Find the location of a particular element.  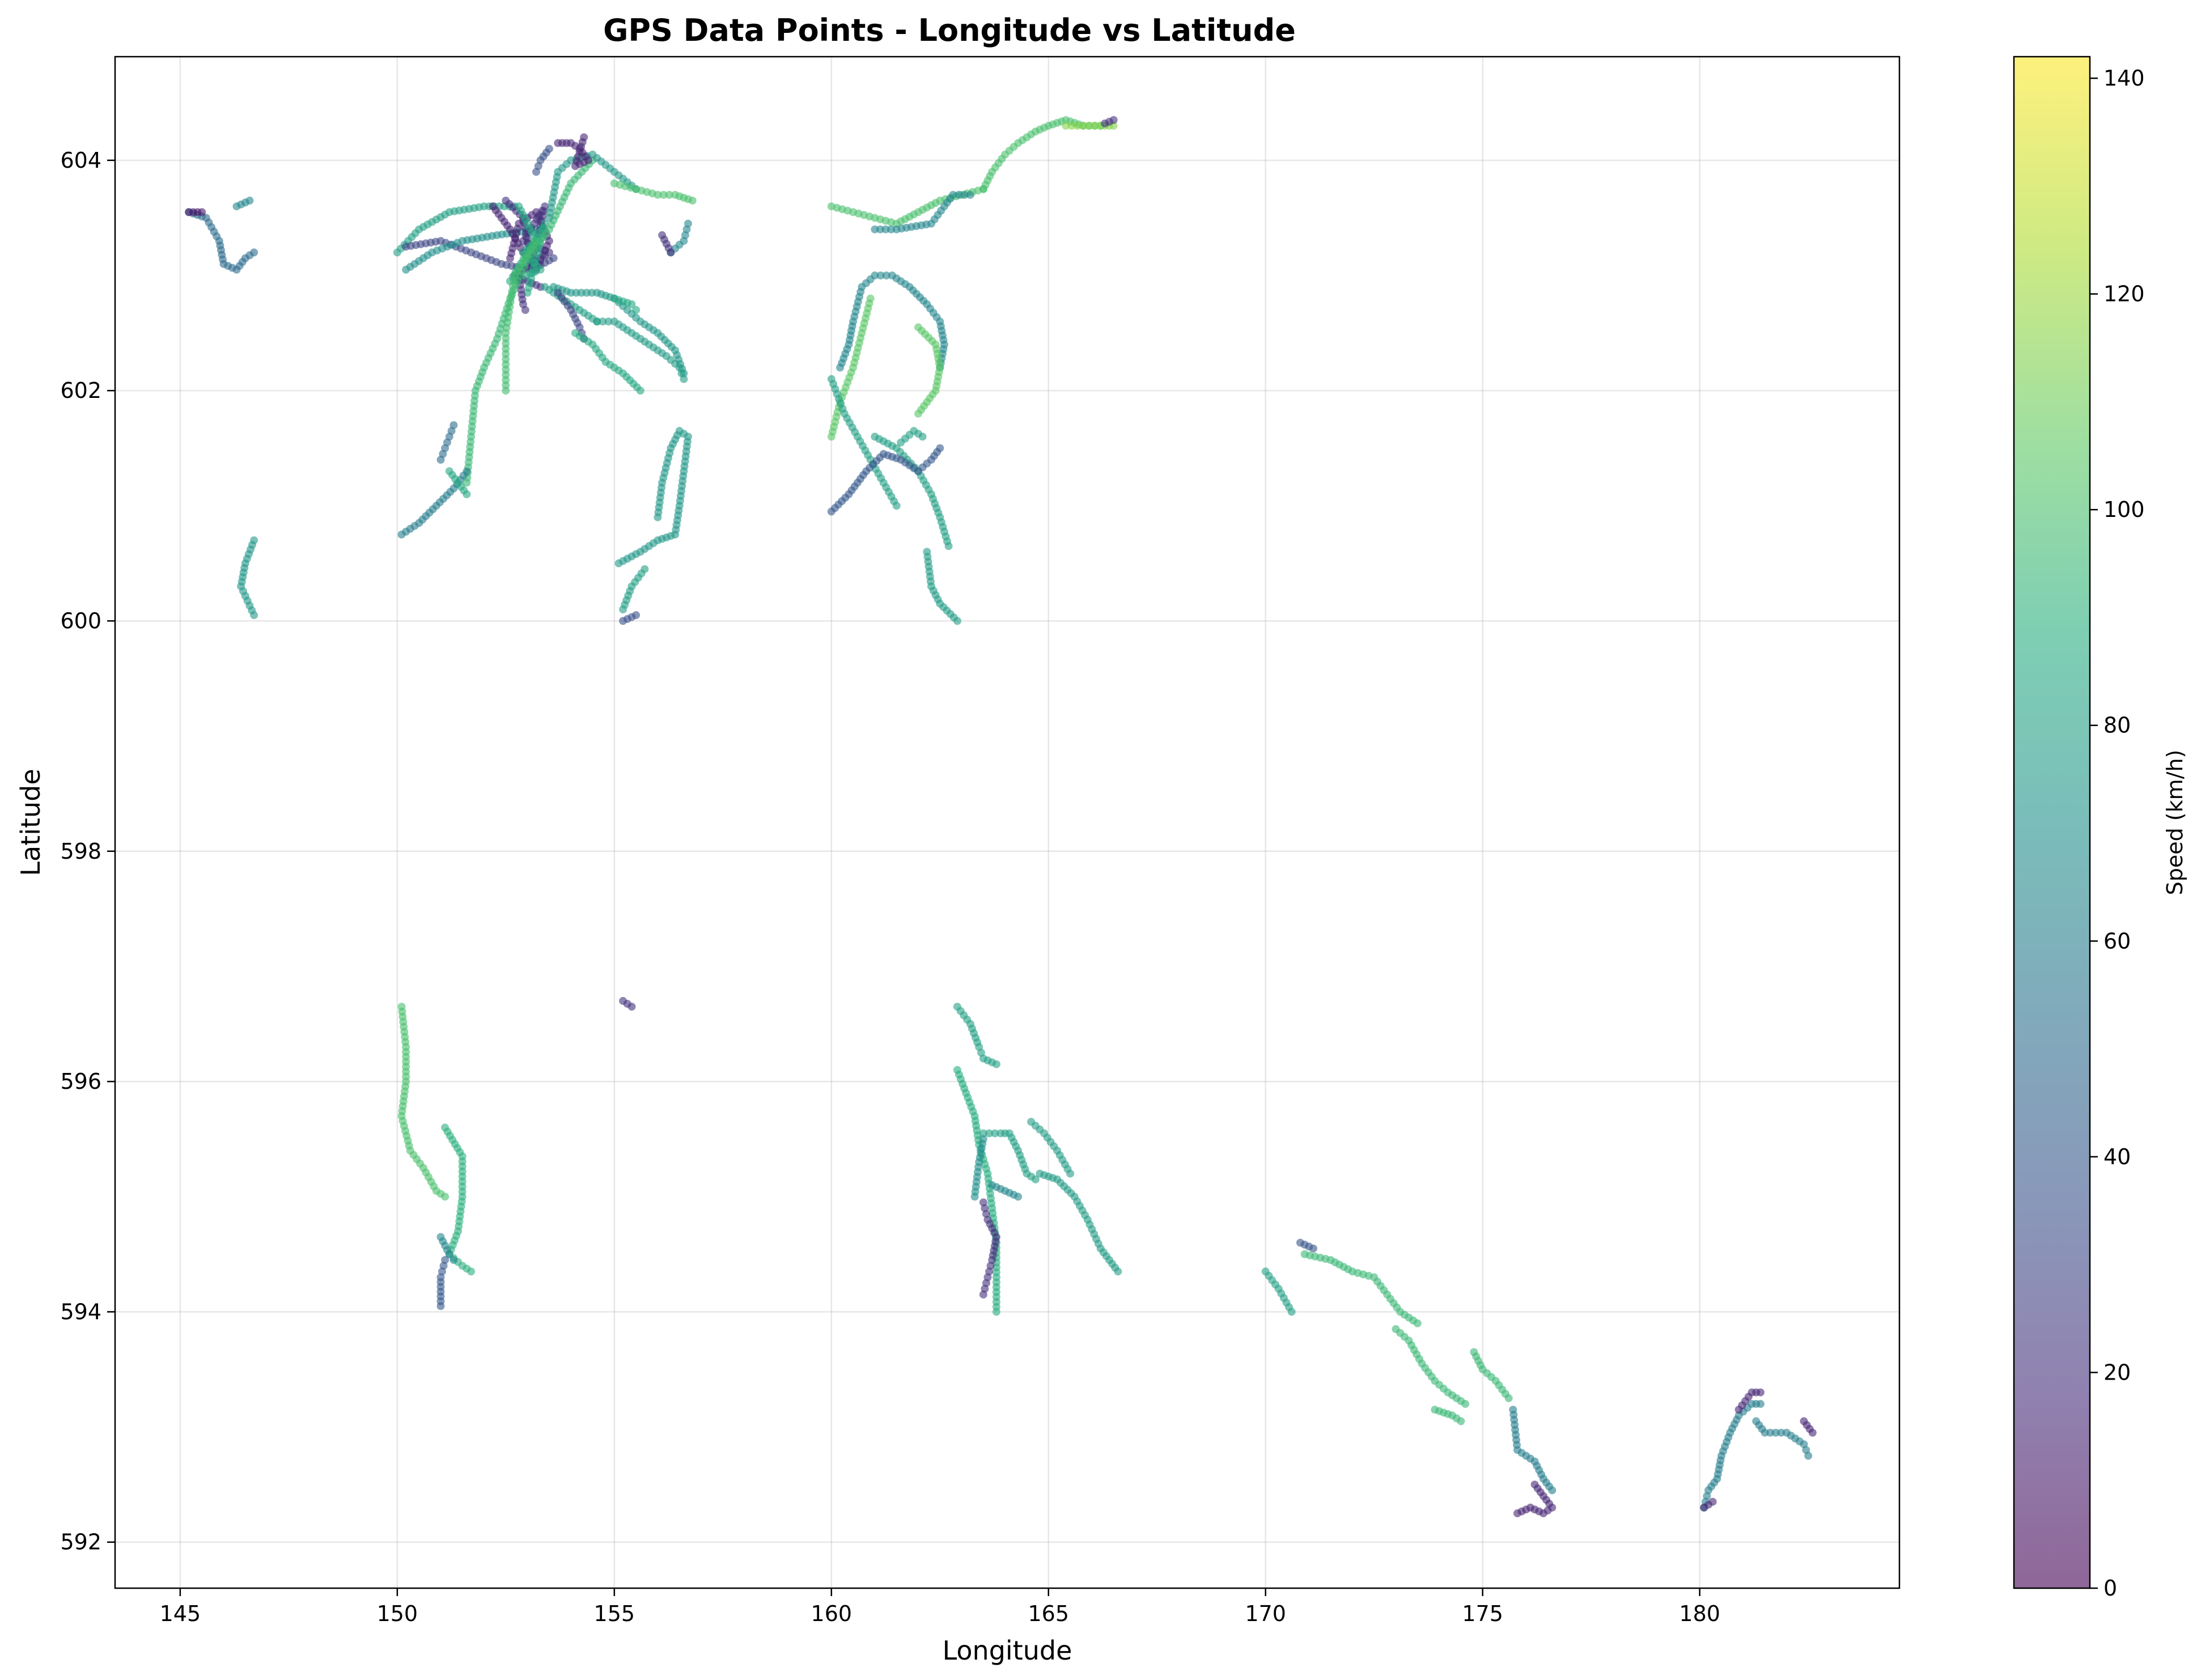

colorbar-tick-label: 100 is located at coordinates (2124, 509).